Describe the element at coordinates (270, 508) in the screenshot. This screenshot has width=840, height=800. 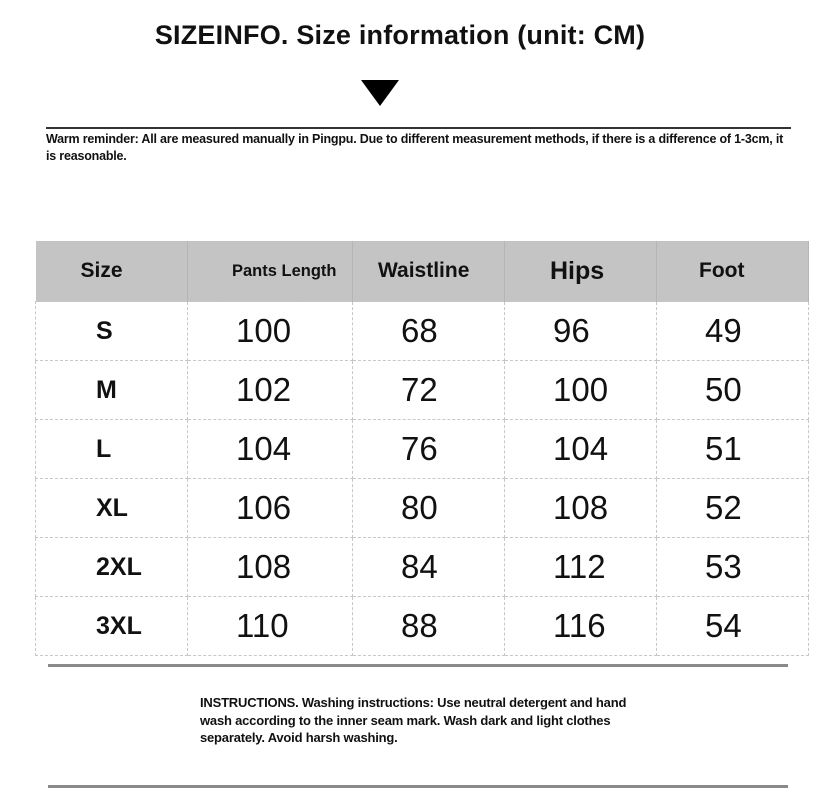
I see `measurement-cell: 106` at that location.